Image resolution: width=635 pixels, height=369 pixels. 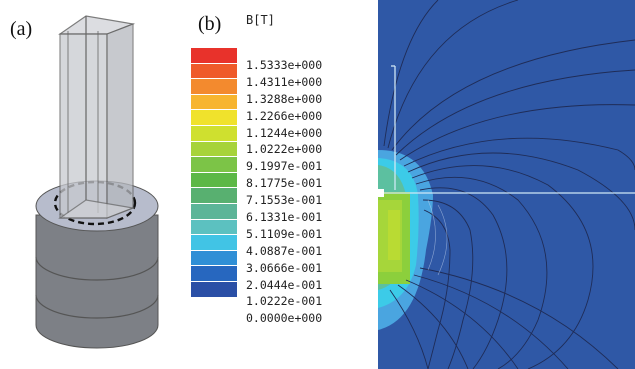 What do you see at coordinates (284, 132) in the screenshot?
I see `legend-value: 1.1244e+000` at bounding box center [284, 132].